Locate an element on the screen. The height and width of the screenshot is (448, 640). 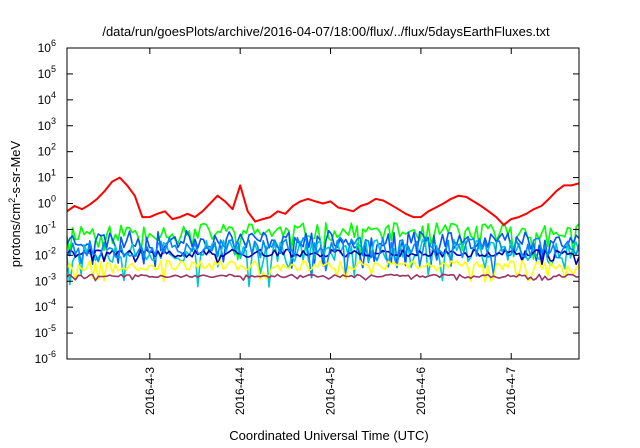
x-tick-label: 2016-4-4 is located at coordinates (240, 391).